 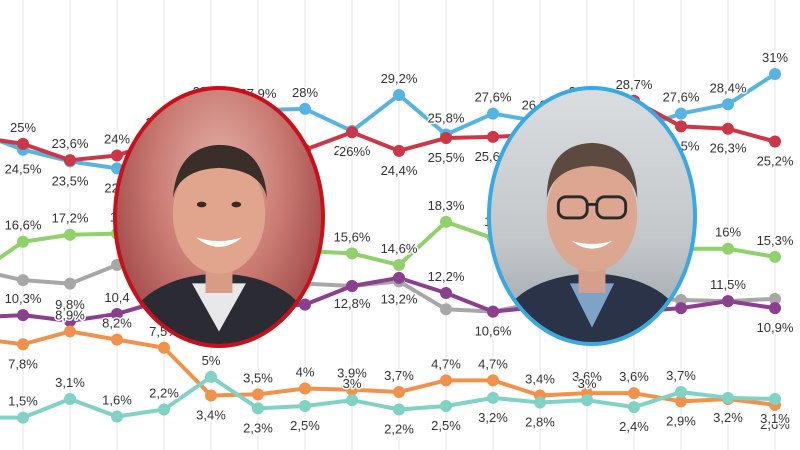 What do you see at coordinates (352, 383) in the screenshot?
I see `data-label: 3%` at bounding box center [352, 383].